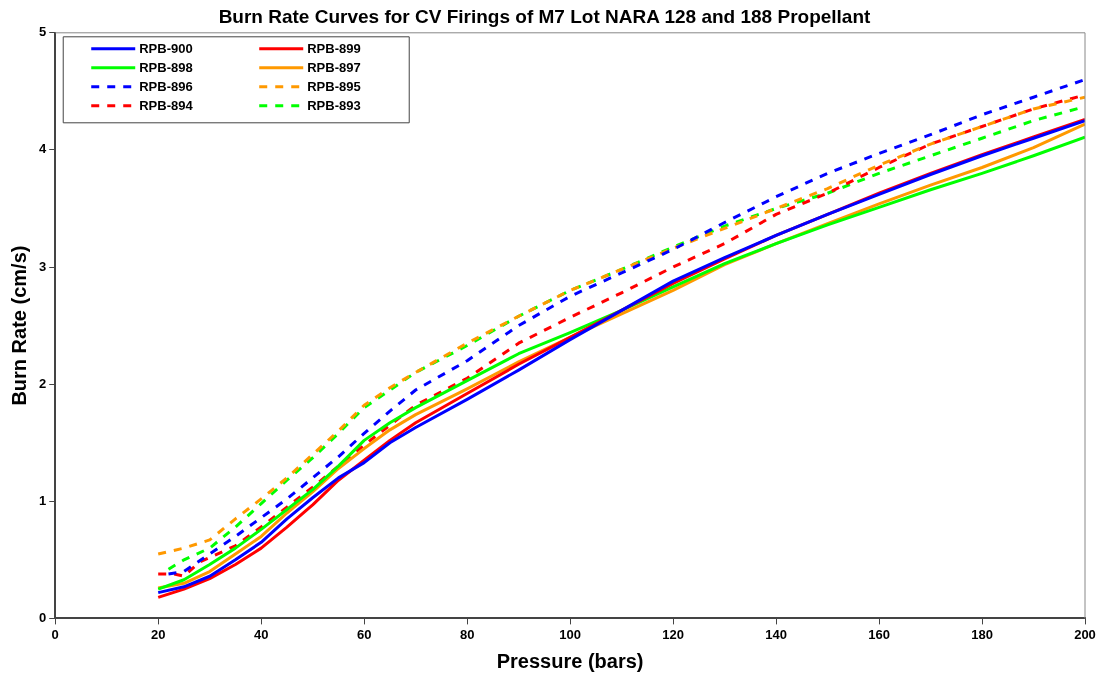  Describe the element at coordinates (43, 266) in the screenshot. I see `y-tick-label: 3` at that location.